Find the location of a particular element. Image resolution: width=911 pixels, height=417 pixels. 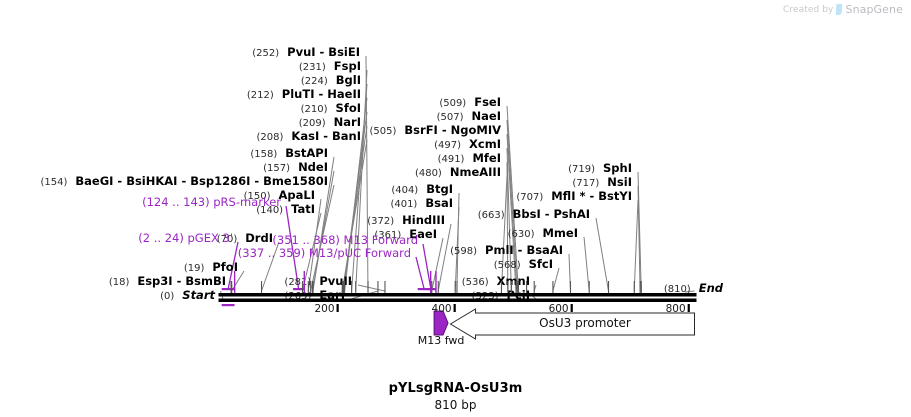

enzyme-name: PfoI is located at coordinates (225, 267).